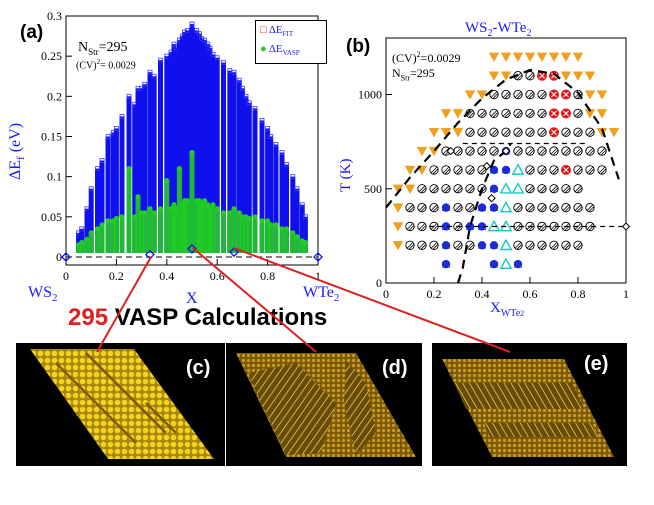 The width and height of the screenshot is (654, 505). What do you see at coordinates (54, 16) in the screenshot?
I see `y-tick-label: 0.3` at bounding box center [54, 16].